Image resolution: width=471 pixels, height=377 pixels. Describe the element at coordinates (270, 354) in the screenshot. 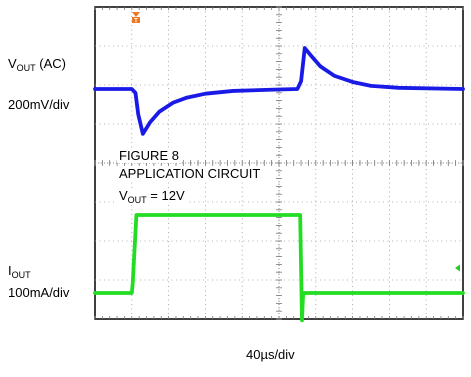

I see `time-scale-label: 40µs/div` at that location.